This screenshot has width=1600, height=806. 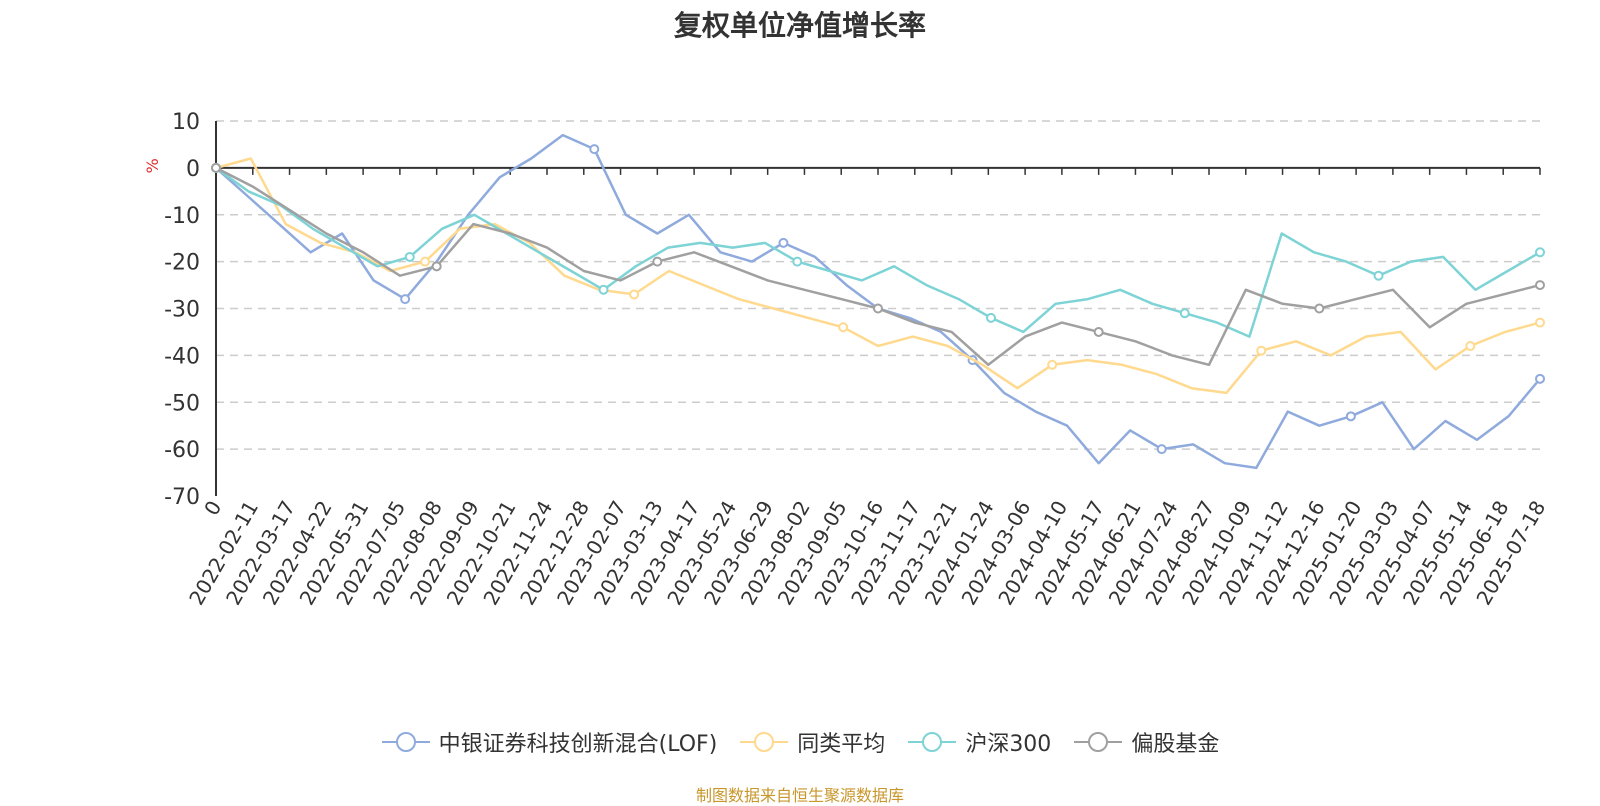 I want to click on legend: 中银证券科技创新混合(LOF) 同类平均 沪深300 偏股基金, so click(x=800, y=742).